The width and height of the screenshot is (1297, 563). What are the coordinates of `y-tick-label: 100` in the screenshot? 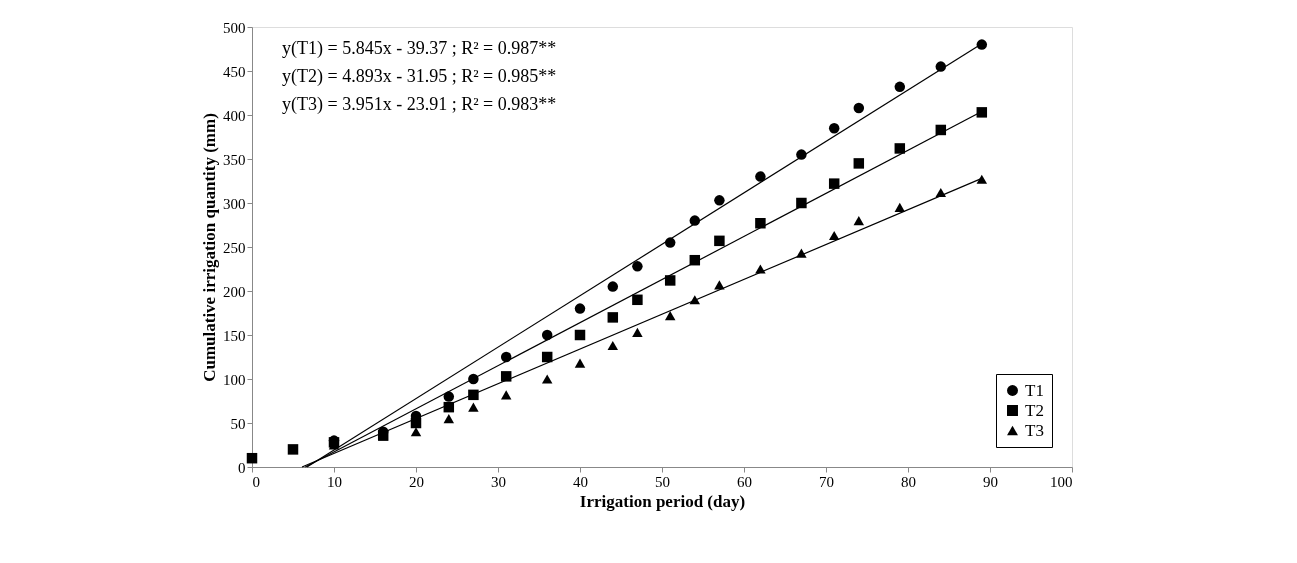 It's located at (234, 379).